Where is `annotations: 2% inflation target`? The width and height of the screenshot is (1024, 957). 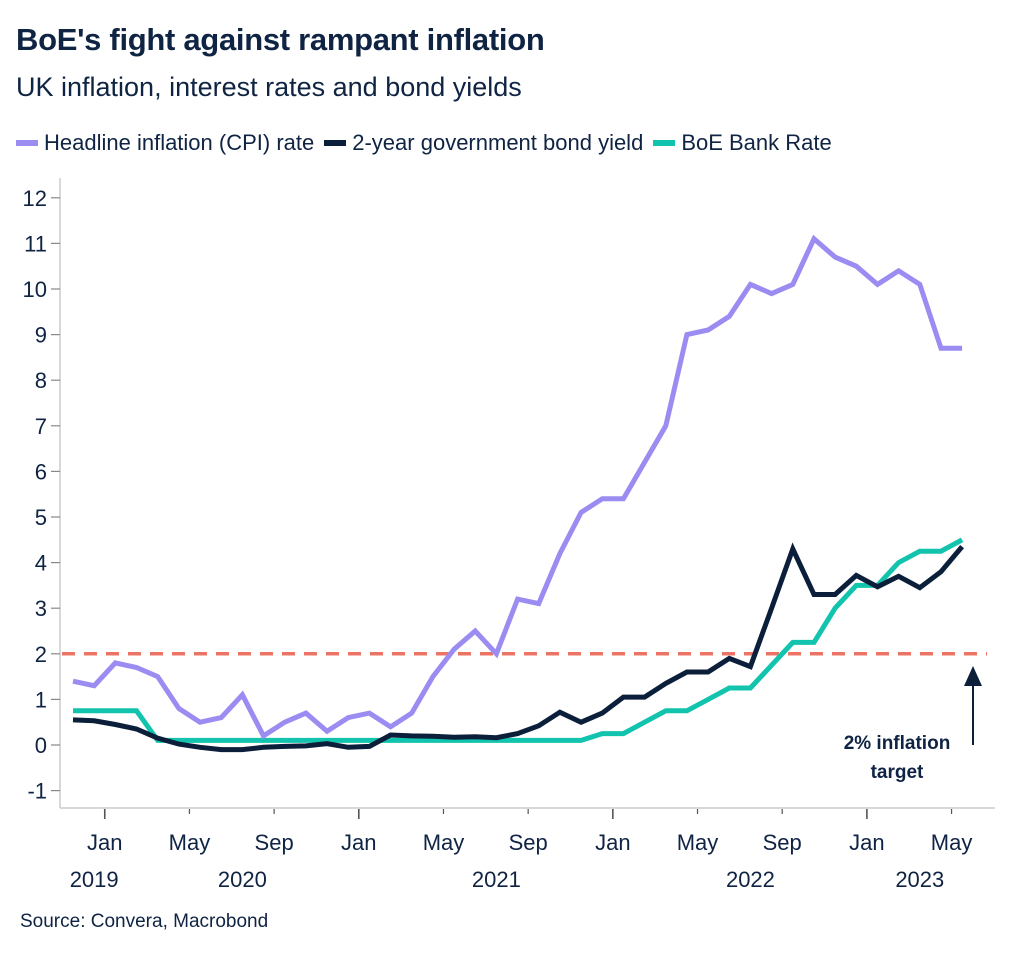
annotations: 2% inflation target is located at coordinates (913, 724).